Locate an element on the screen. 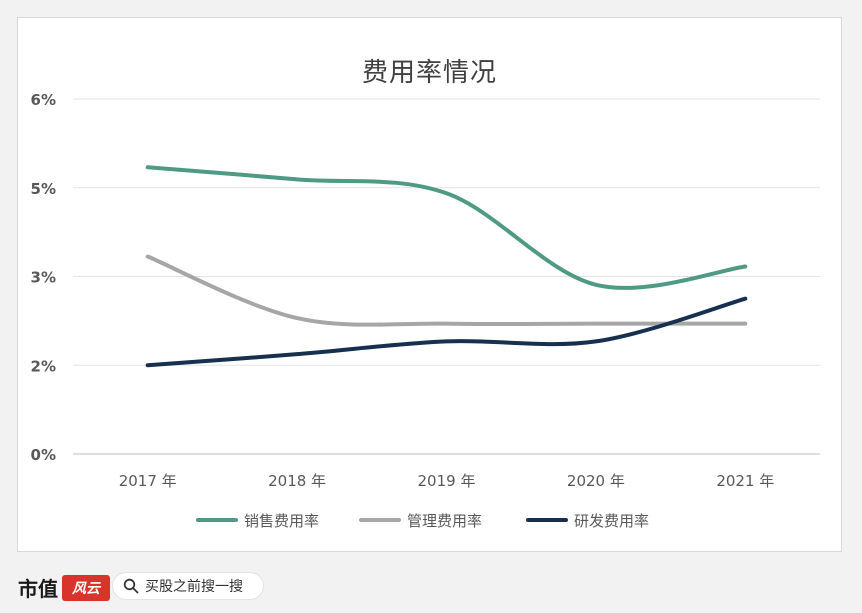  y-tick-label: 2% is located at coordinates (43, 366).